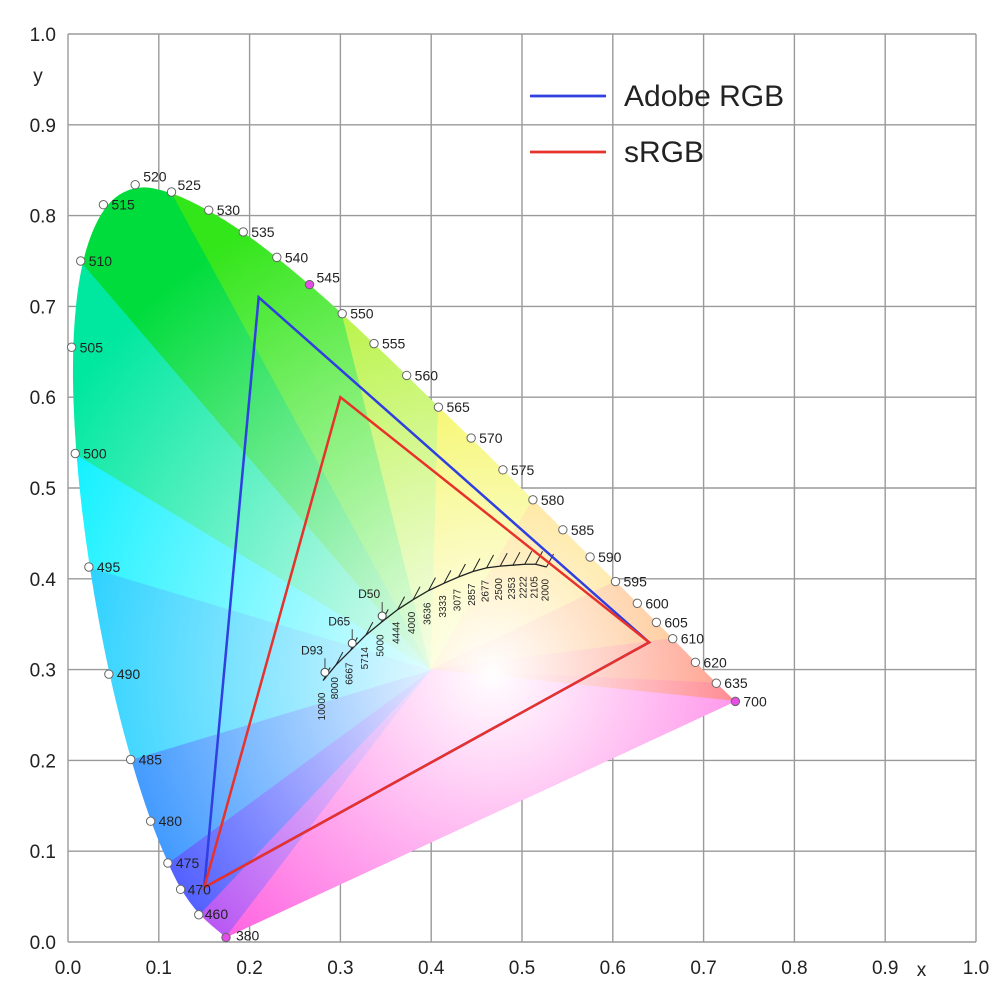 The width and height of the screenshot is (1000, 1000). Describe the element at coordinates (457, 600) in the screenshot. I see `cct-label: 3077` at that location.